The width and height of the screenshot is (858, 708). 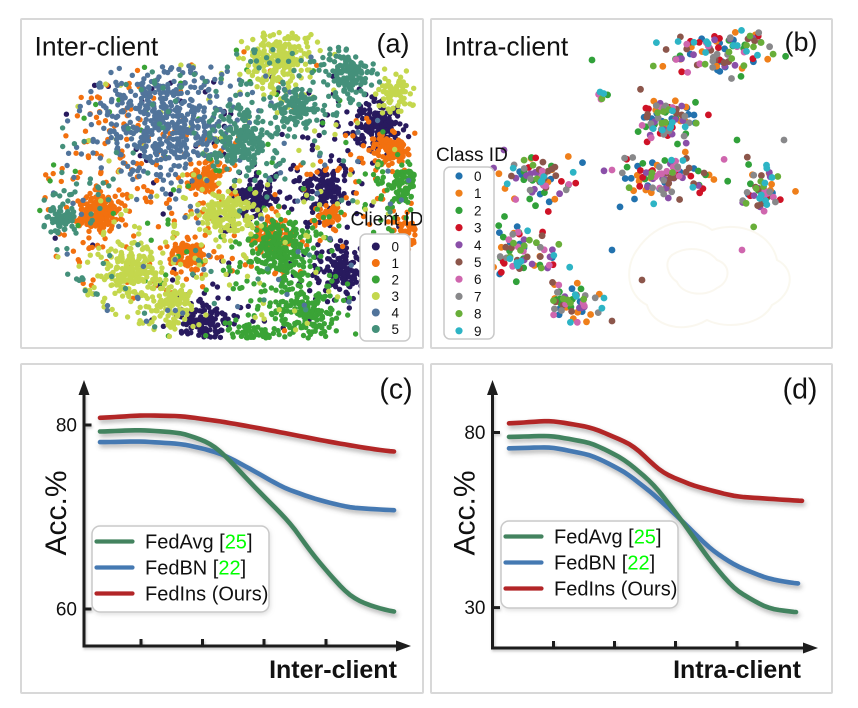 What do you see at coordinates (396, 296) in the screenshot?
I see `svg-text: 3` at bounding box center [396, 296].